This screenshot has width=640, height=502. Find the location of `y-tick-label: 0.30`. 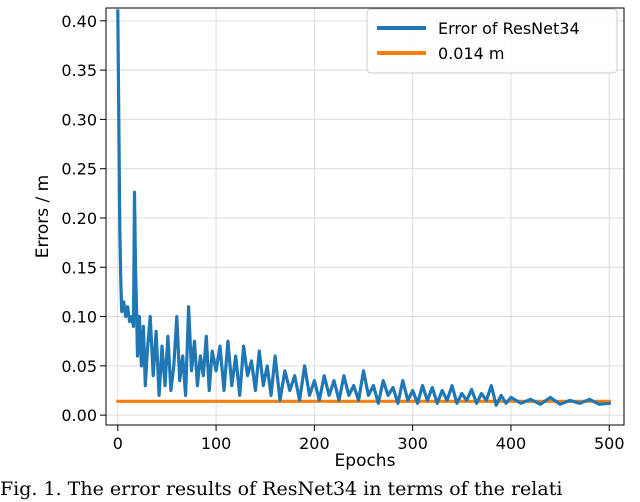

y-tick-label: 0.30 is located at coordinates (79, 119).